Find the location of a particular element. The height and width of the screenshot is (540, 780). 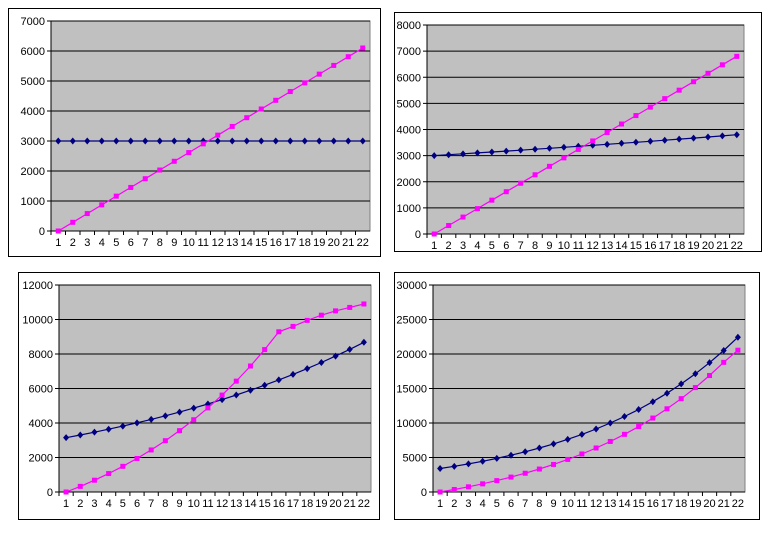

y-tick-label: 25000 is located at coordinates (411, 321).